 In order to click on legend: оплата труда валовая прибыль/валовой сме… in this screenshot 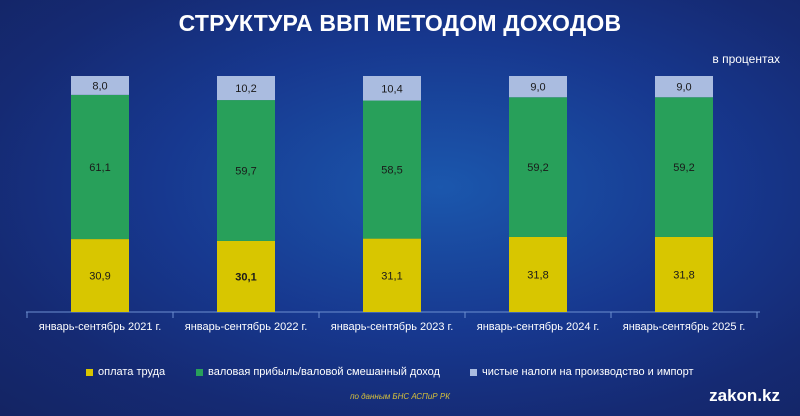, I will do `click(400, 374)`.